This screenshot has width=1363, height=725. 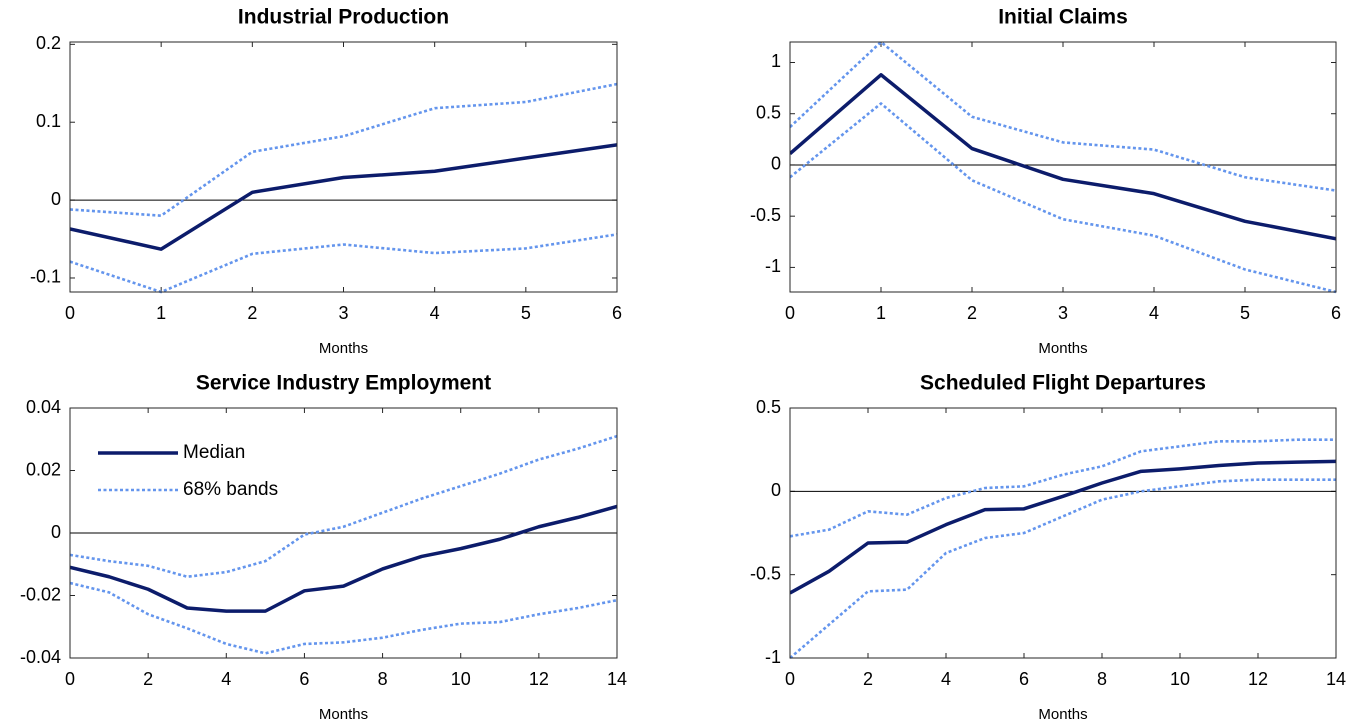 What do you see at coordinates (48, 43) in the screenshot?
I see `y-tick-label: 0.2` at bounding box center [48, 43].